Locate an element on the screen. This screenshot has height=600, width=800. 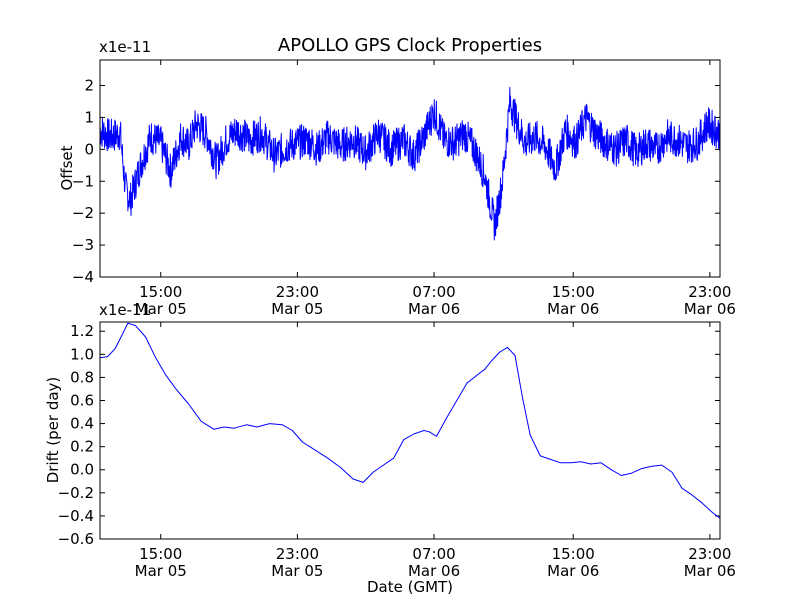
y-tick-label: 0.2 is located at coordinates (82, 447).